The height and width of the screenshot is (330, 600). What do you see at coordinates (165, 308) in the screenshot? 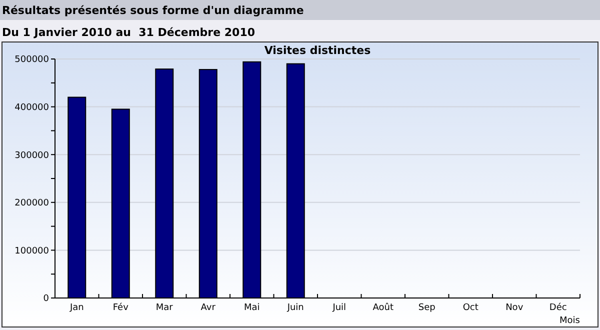
I see `x-tick-label: Mar` at bounding box center [165, 308].